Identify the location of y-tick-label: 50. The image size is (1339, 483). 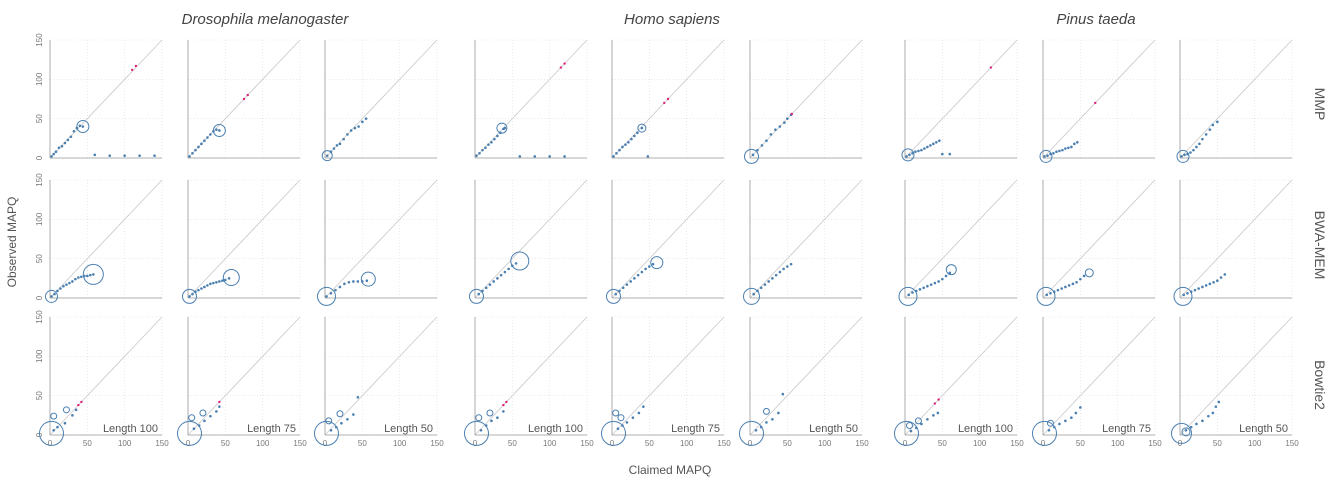
(39, 118).